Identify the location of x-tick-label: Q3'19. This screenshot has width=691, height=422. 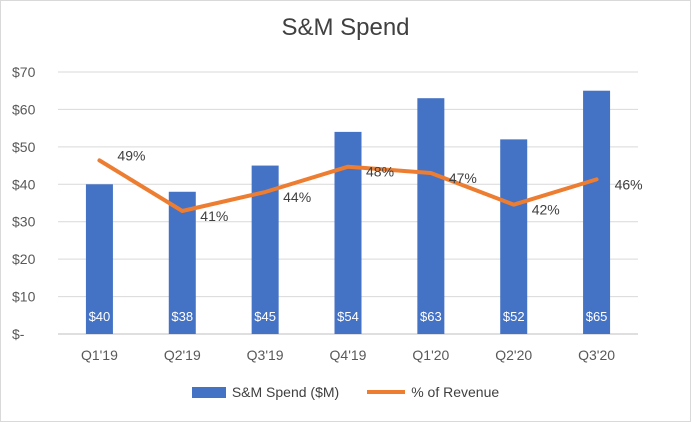
(265, 355).